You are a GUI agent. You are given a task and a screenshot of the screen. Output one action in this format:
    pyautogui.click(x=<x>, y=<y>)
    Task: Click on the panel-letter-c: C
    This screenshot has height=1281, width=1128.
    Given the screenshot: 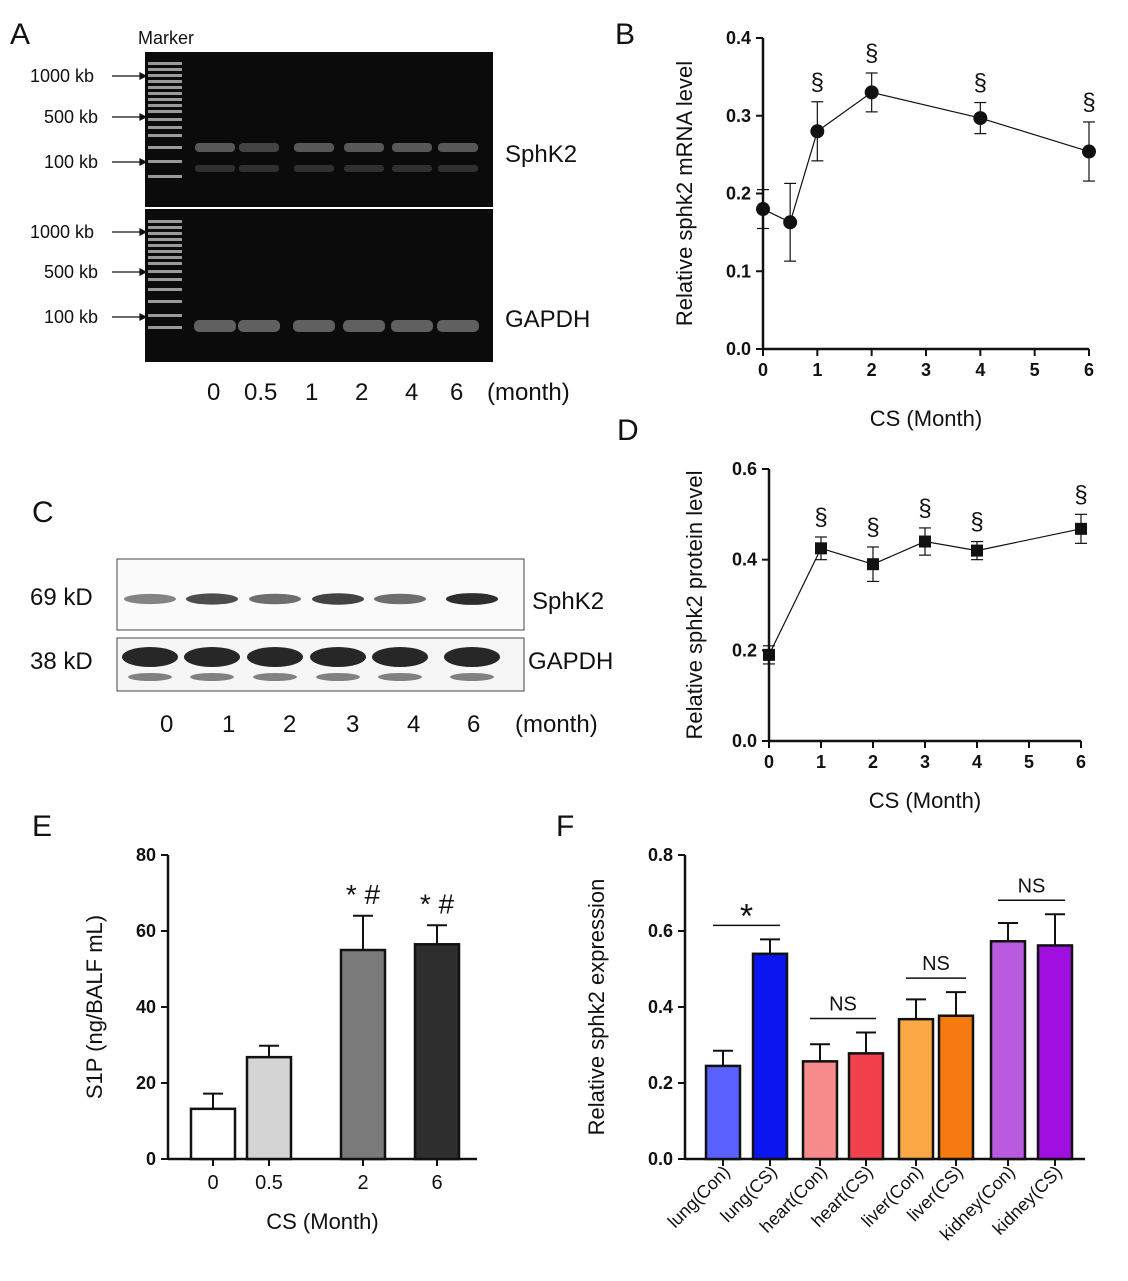 What is the action you would take?
    pyautogui.click(x=43, y=512)
    